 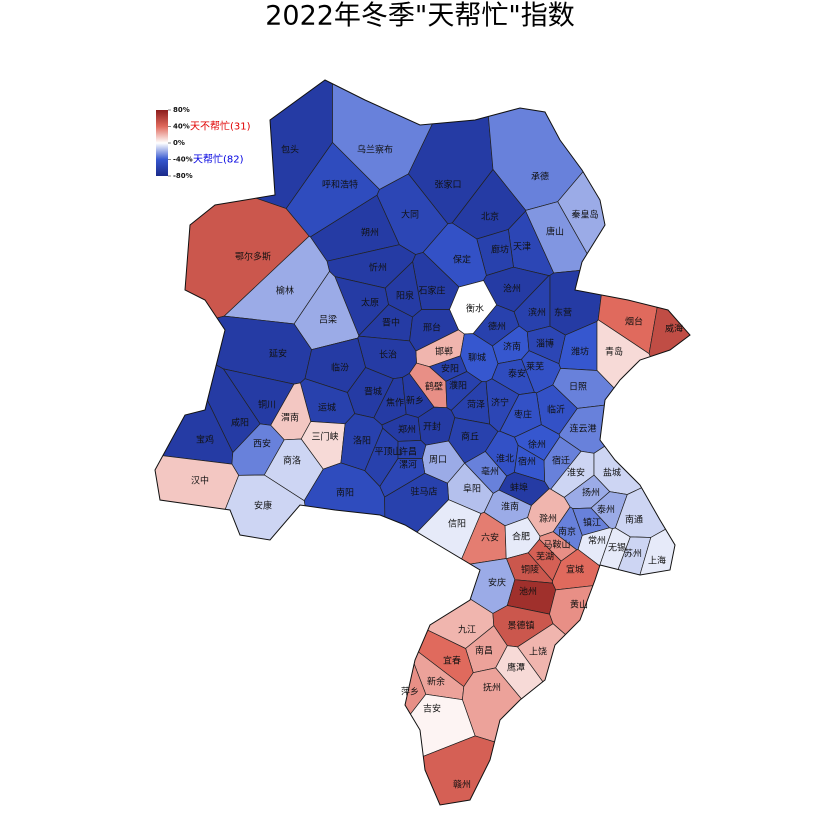 I want to click on region-label: 焦作, so click(x=395, y=403).